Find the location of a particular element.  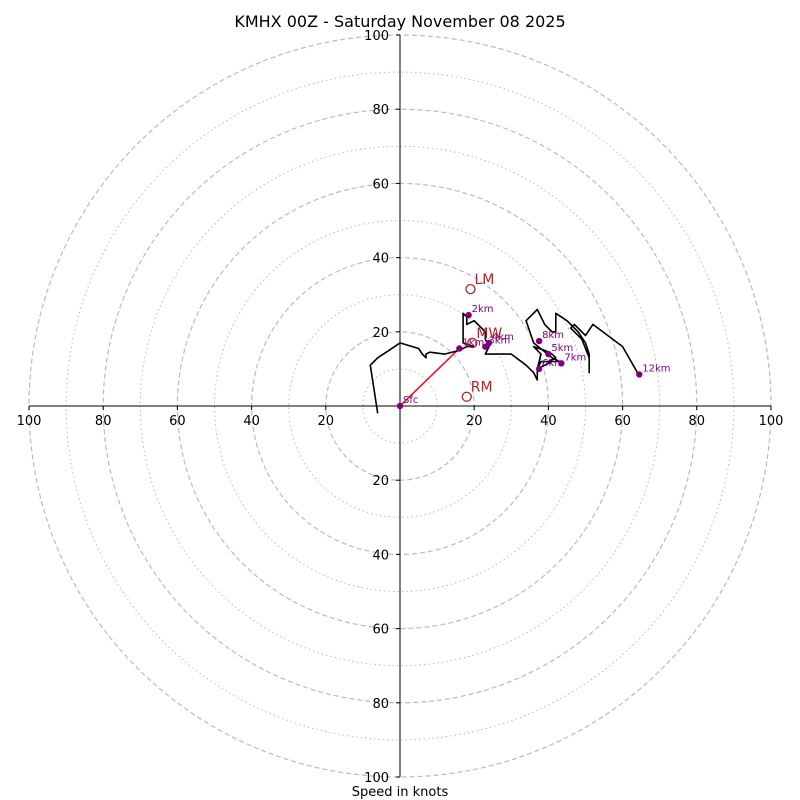

storm-motion-label: MW is located at coordinates (489, 334).